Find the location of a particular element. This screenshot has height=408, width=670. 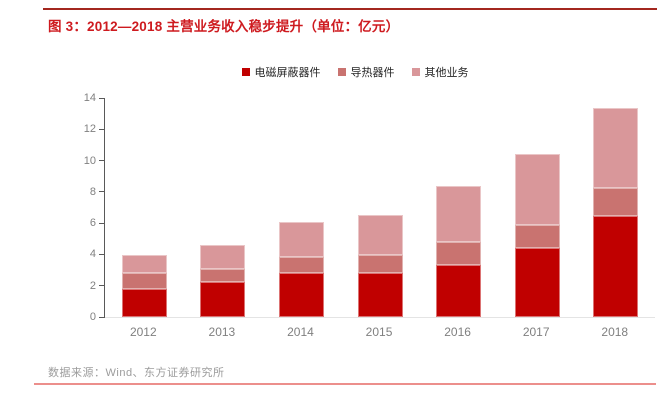

y-axis-label: 12 is located at coordinates (89, 129).